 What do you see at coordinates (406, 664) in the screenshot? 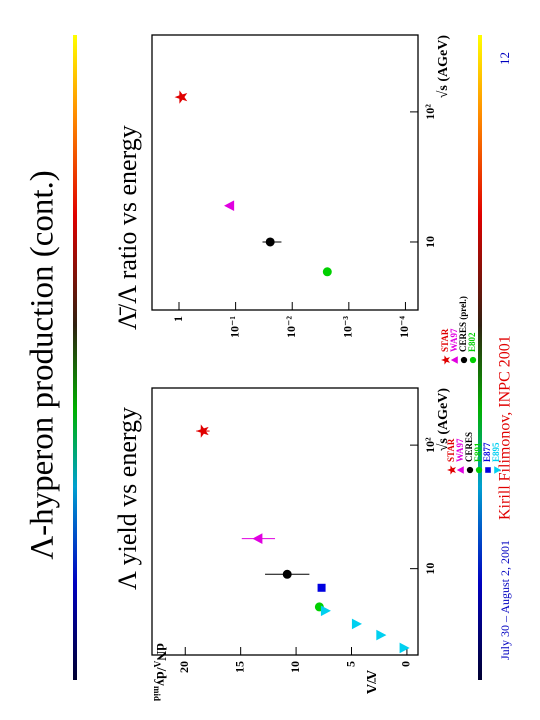
I see `y-tick-label: 0` at bounding box center [406, 664].